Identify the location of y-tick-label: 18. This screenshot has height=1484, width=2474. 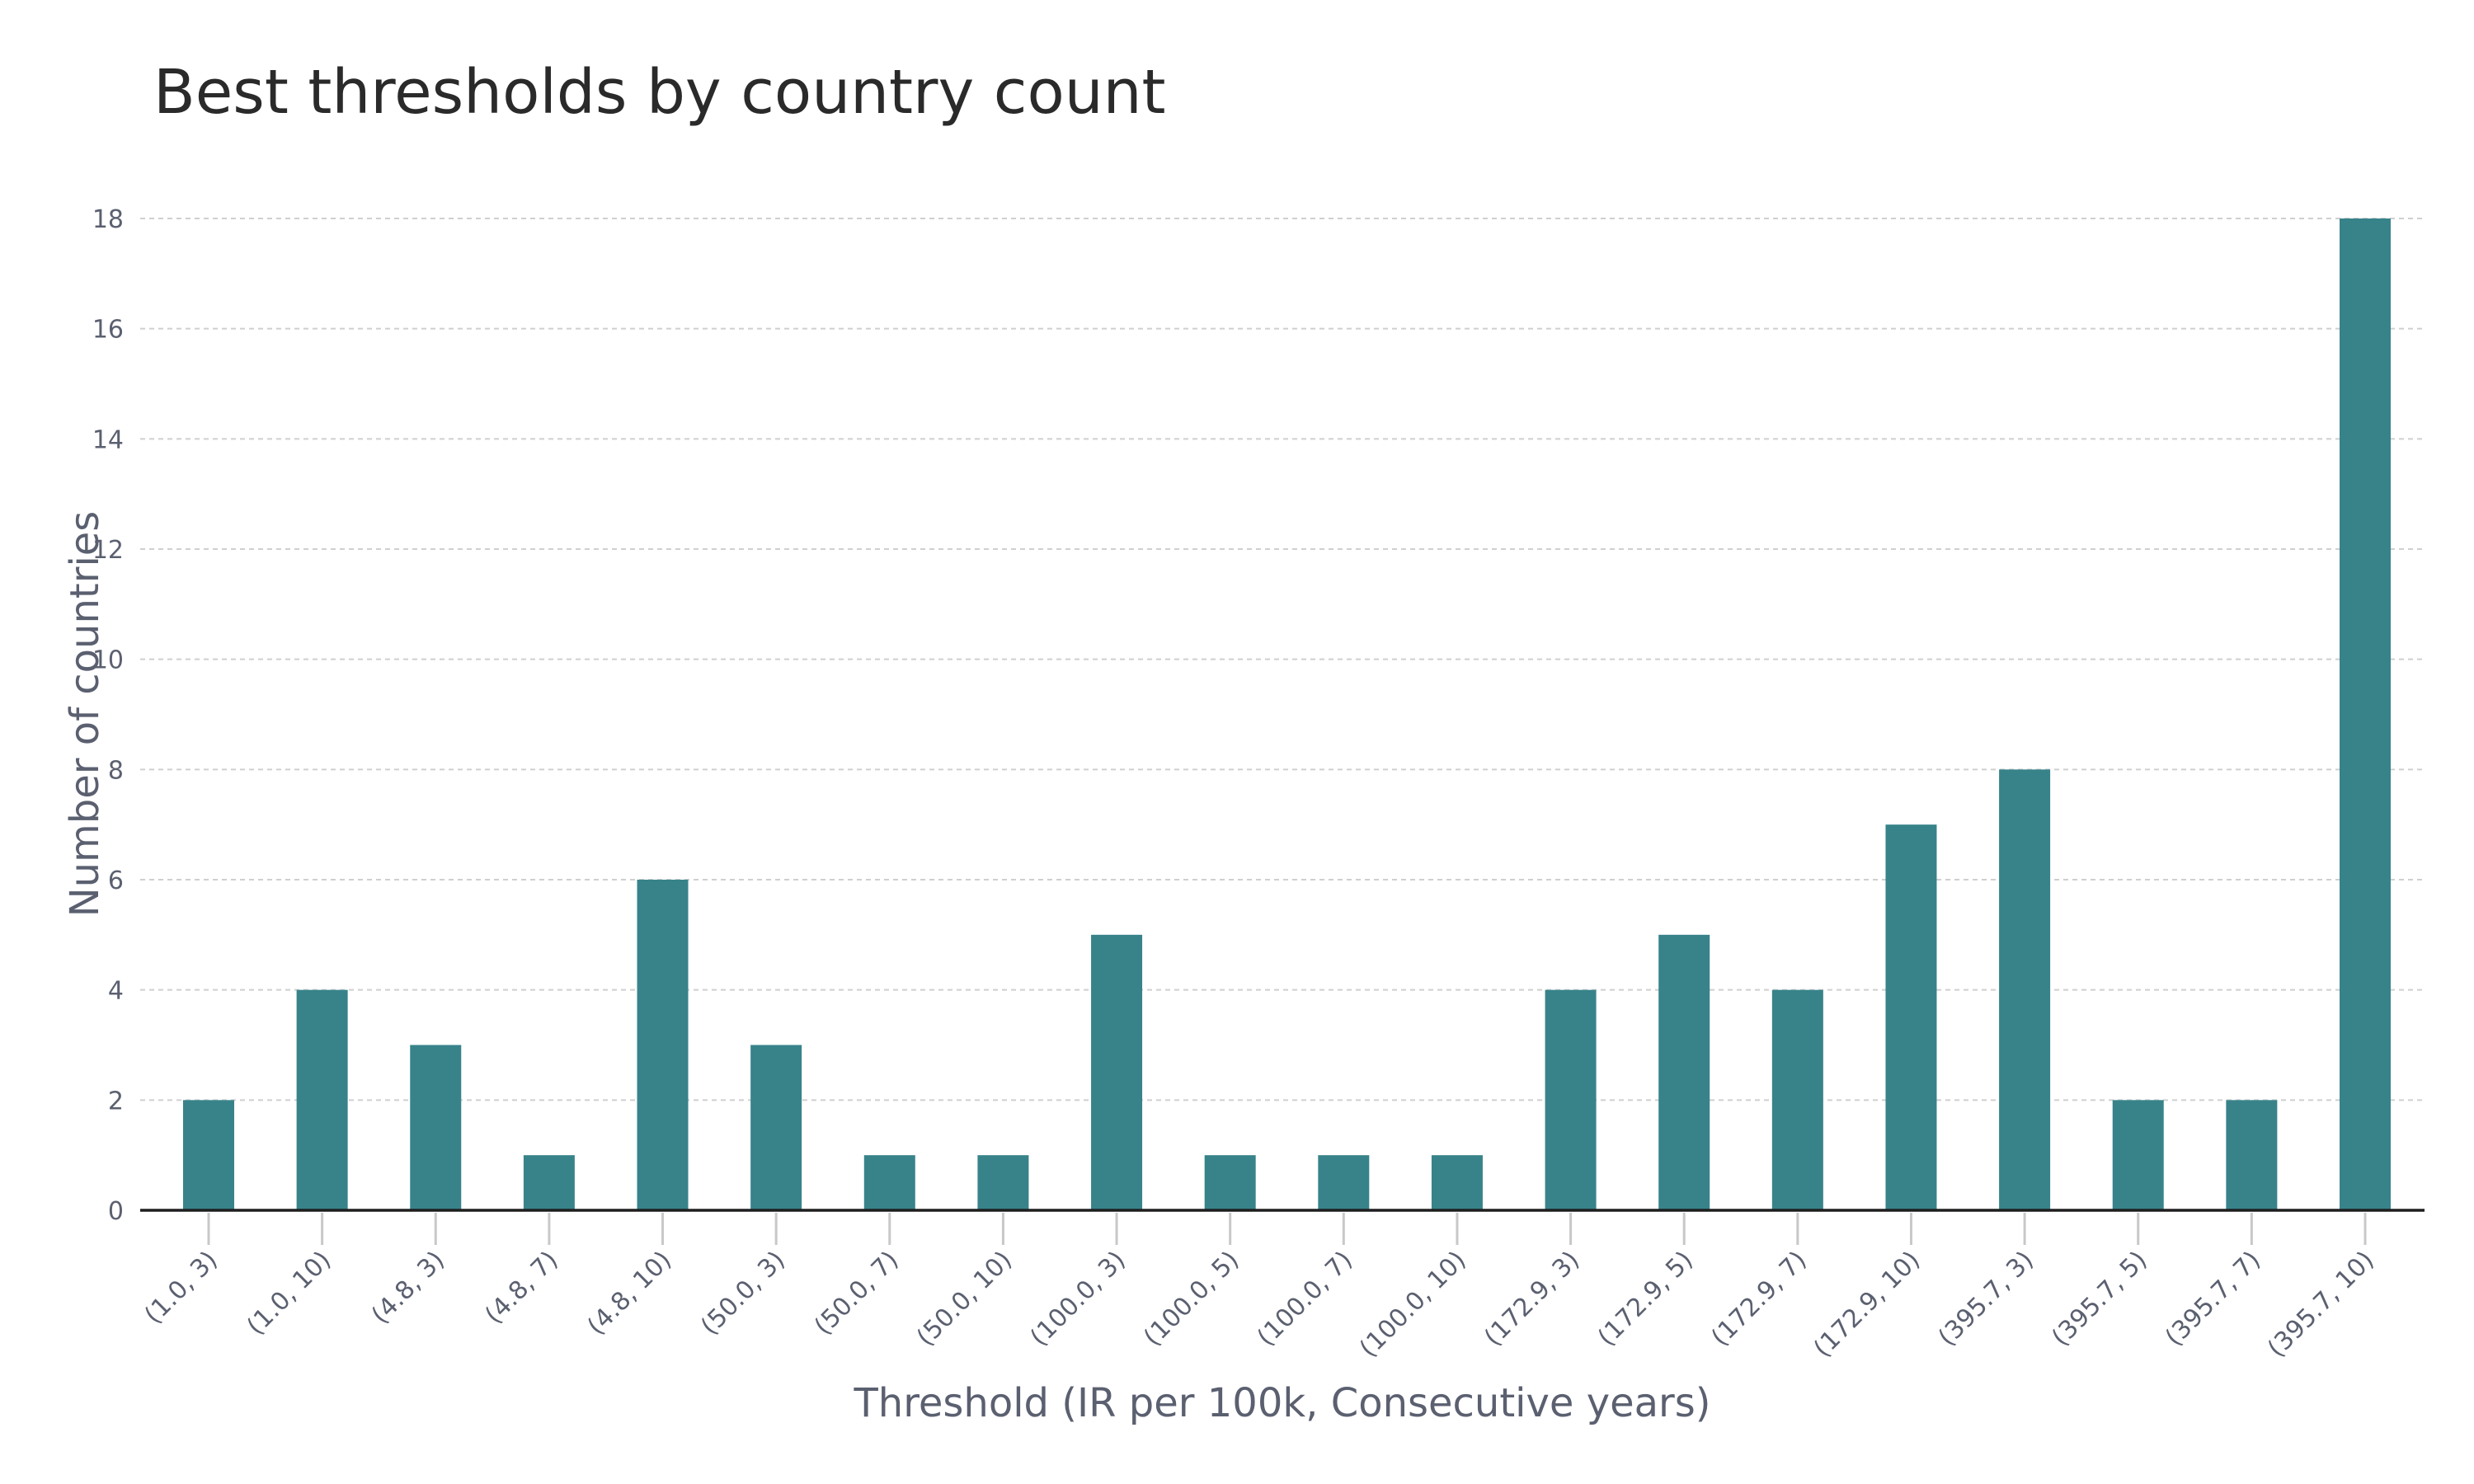
(108, 219).